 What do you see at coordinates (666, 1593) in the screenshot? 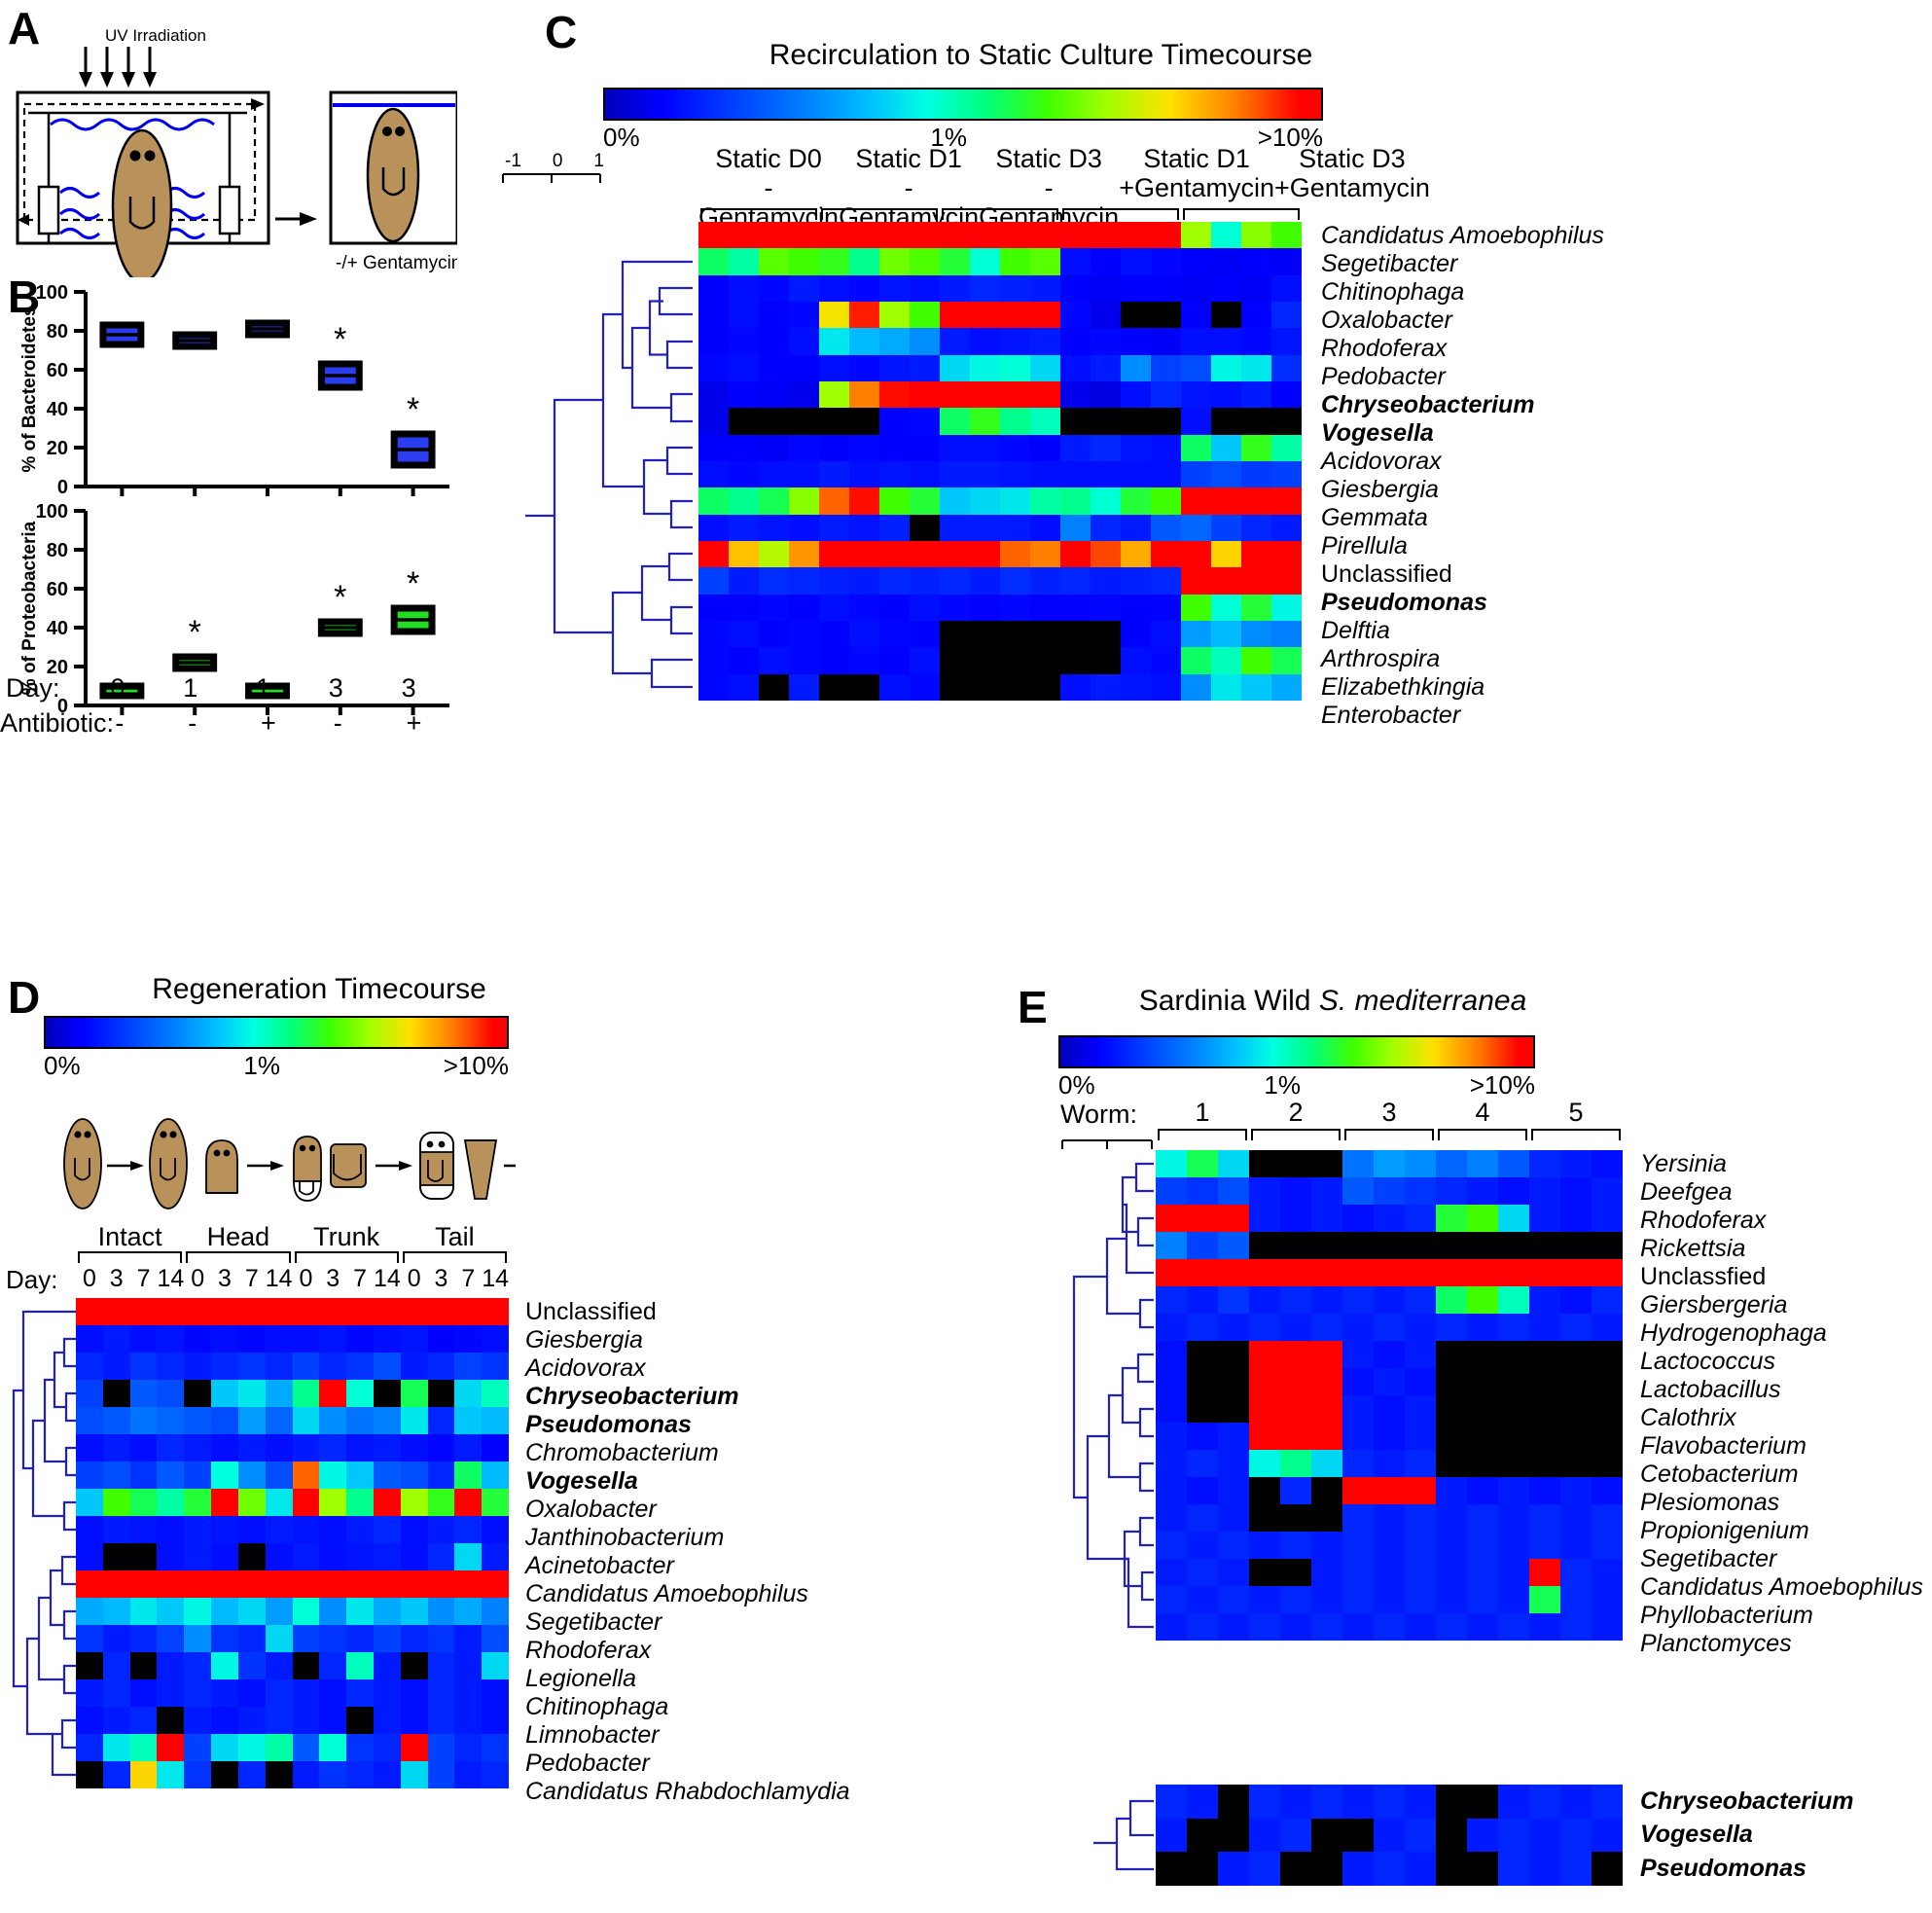
I see `row-label: Candidatus Amoebophilus` at bounding box center [666, 1593].